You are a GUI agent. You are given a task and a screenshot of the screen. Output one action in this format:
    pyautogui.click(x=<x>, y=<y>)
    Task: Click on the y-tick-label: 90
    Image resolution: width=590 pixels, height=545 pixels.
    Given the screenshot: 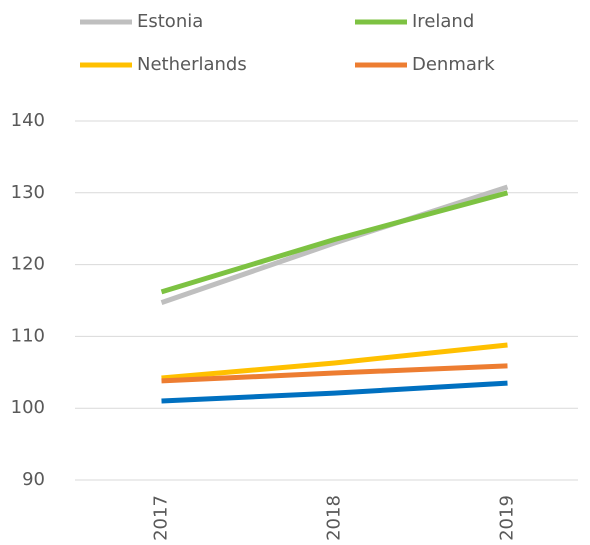 What is the action you would take?
    pyautogui.click(x=33, y=479)
    